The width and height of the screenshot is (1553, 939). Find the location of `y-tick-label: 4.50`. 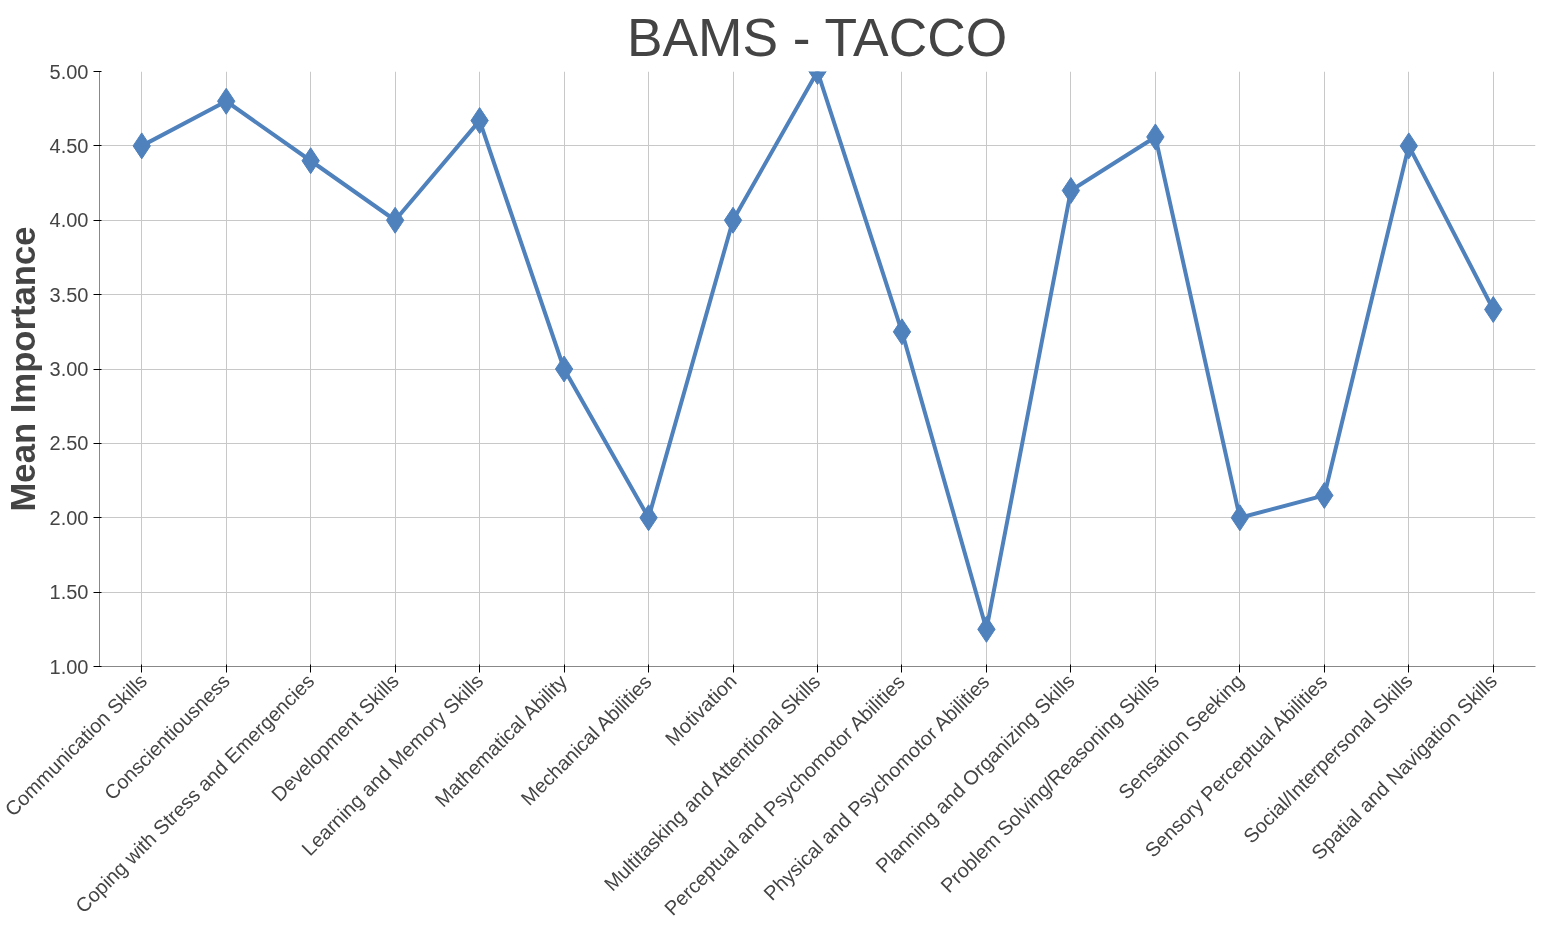

y-tick-label: 4.50 is located at coordinates (69, 145).